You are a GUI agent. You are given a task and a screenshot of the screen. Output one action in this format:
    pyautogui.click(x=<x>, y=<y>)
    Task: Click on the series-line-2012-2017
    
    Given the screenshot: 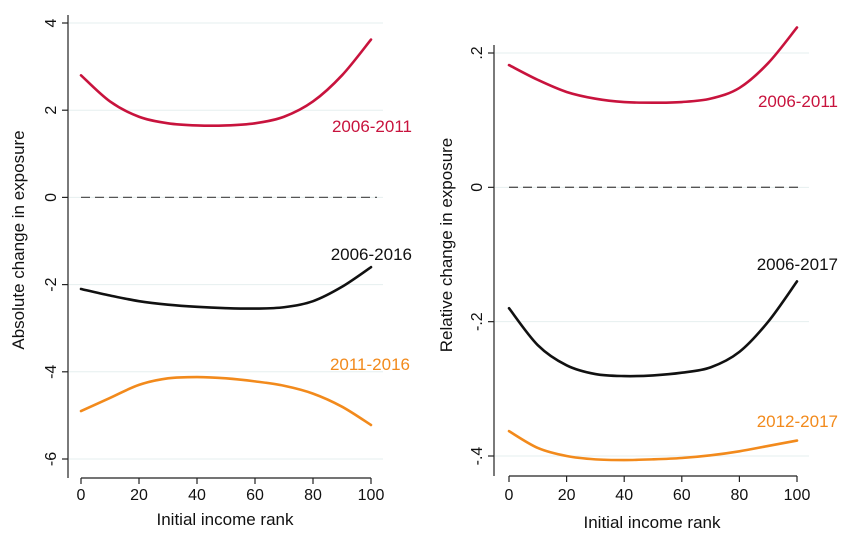 What is the action you would take?
    pyautogui.click(x=653, y=445)
    